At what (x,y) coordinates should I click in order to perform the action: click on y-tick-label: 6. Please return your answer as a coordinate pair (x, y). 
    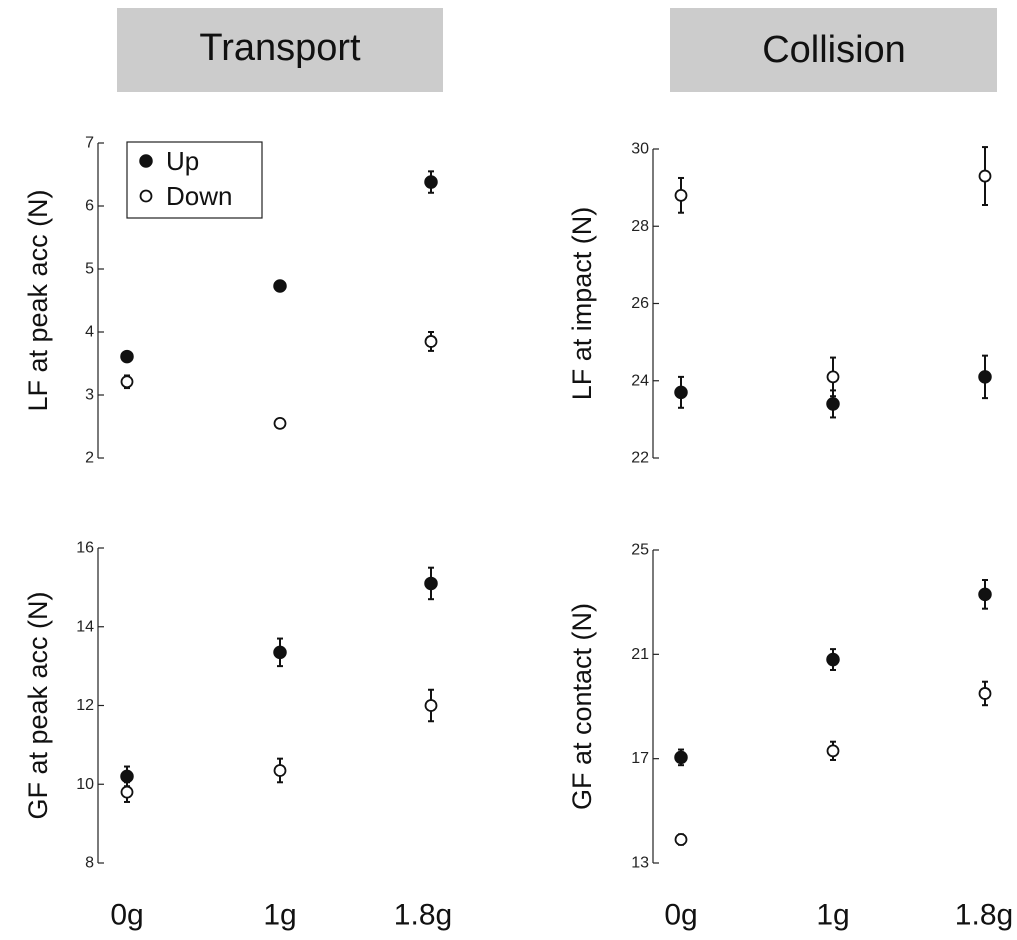
    Looking at the image, I should click on (89, 206).